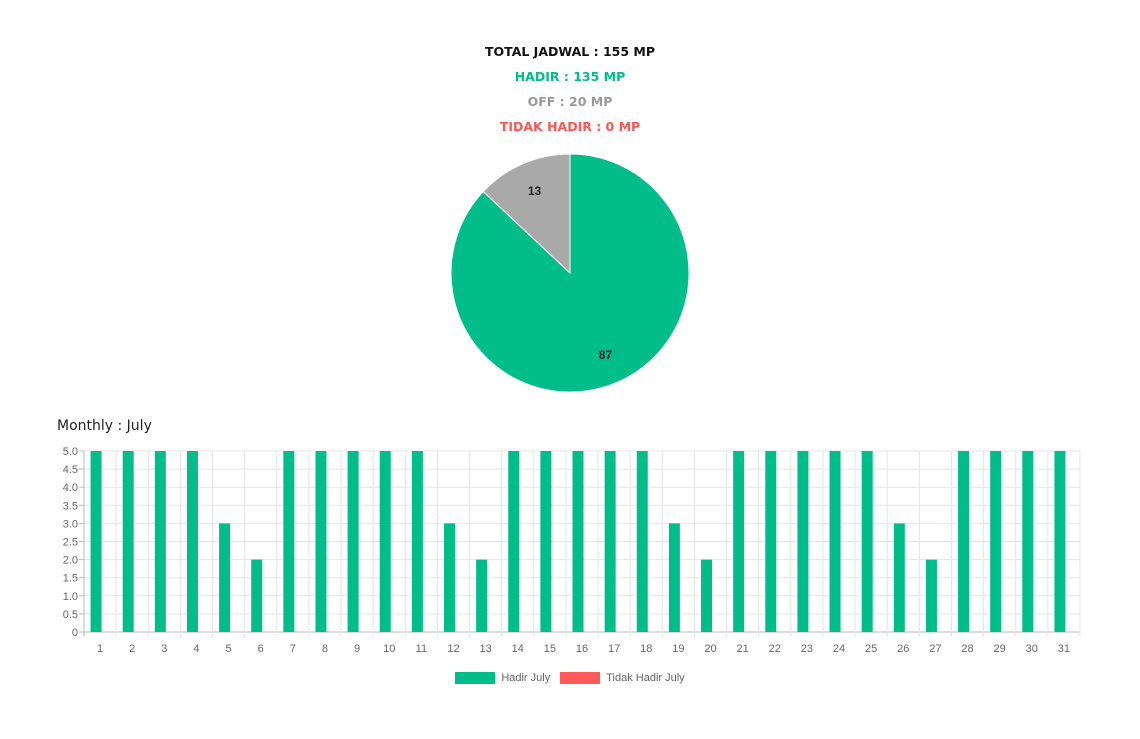 The height and width of the screenshot is (739, 1140). I want to click on y-tick-label: 5.0, so click(70, 452).